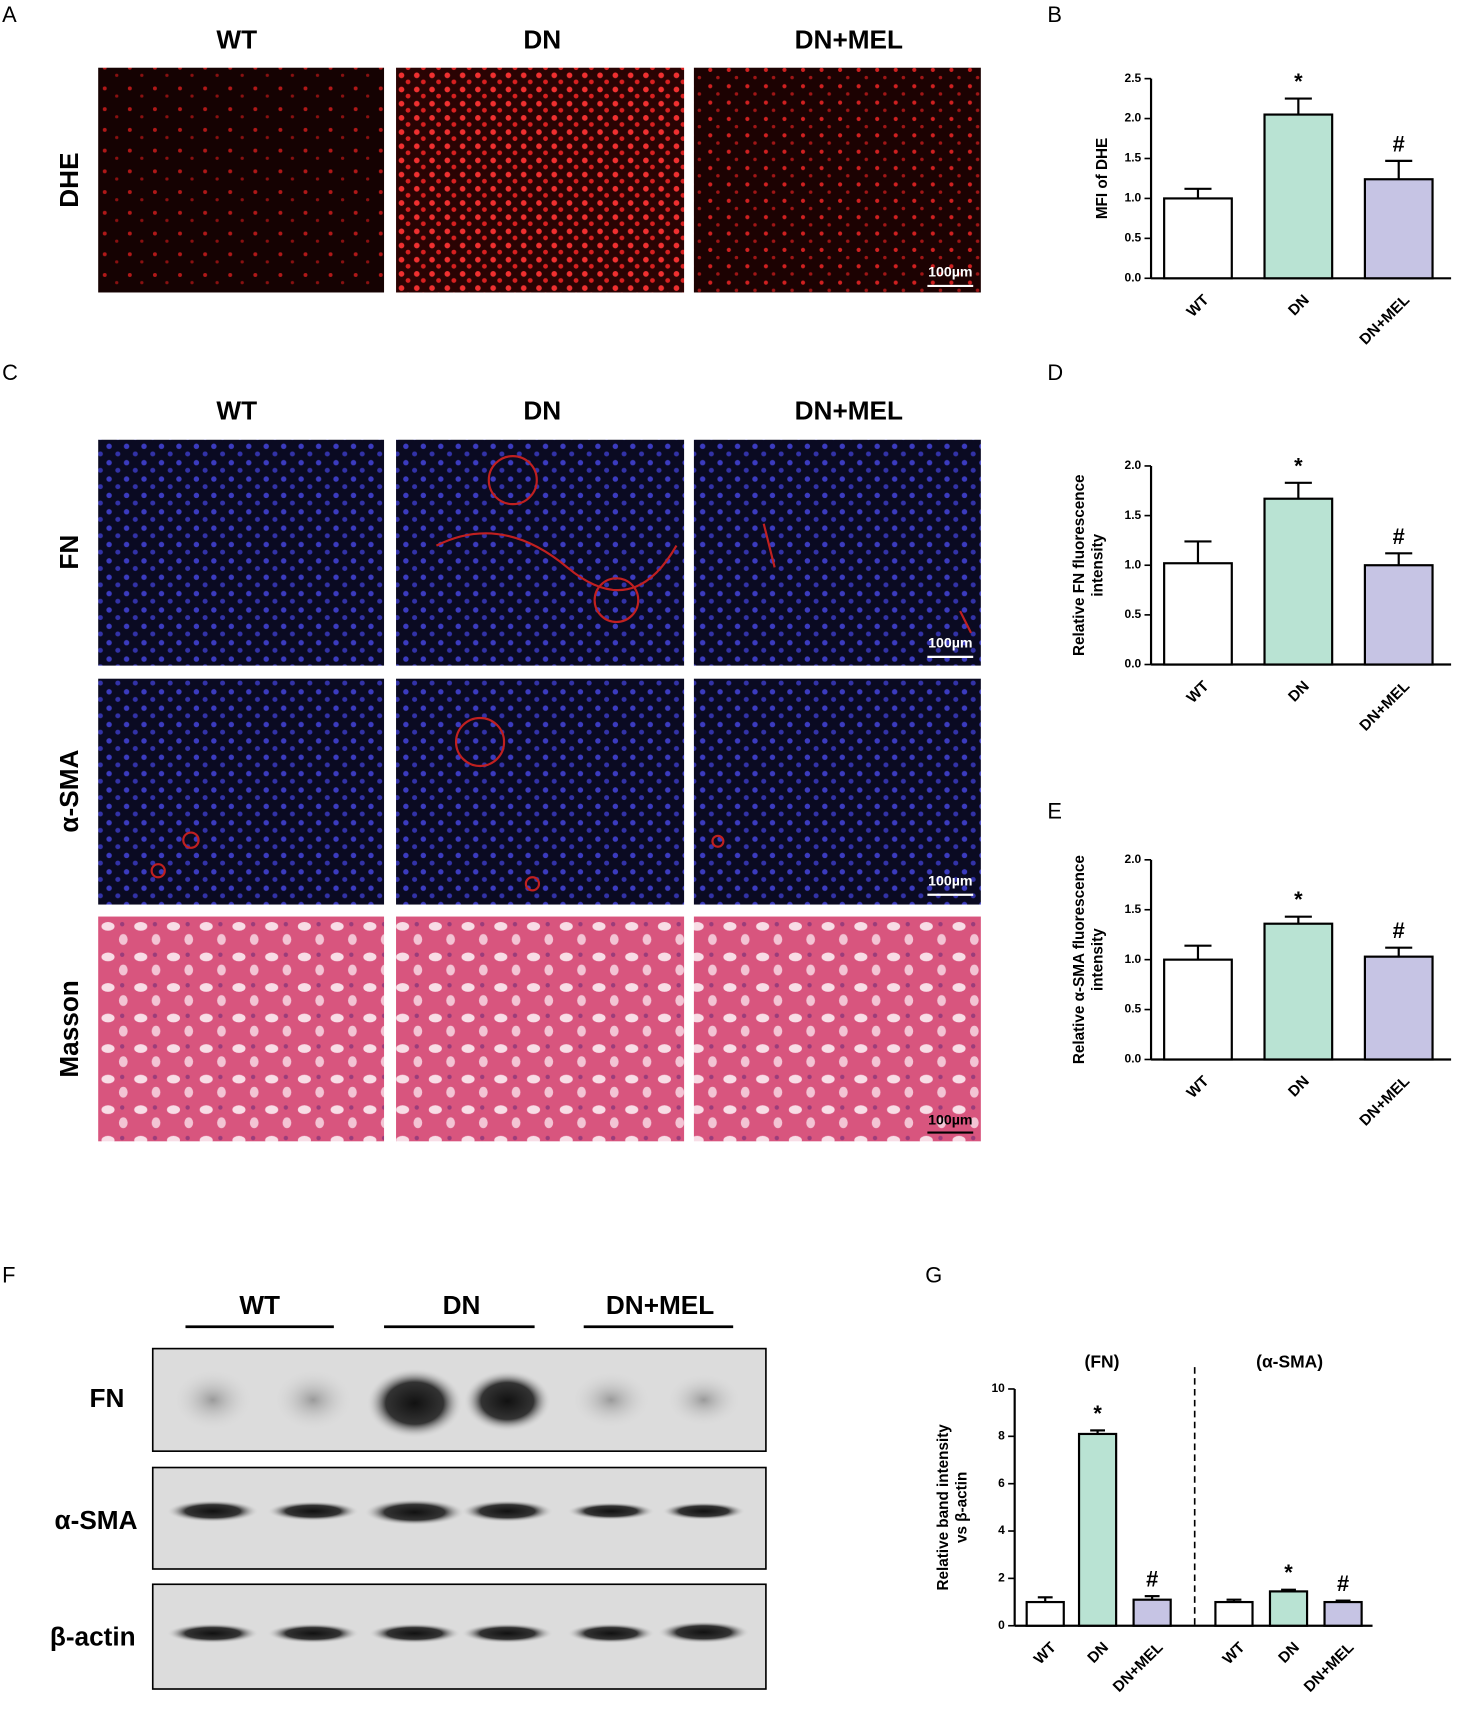  Describe the element at coordinates (457, 1403) in the screenshot. I see `fn-bands` at that location.